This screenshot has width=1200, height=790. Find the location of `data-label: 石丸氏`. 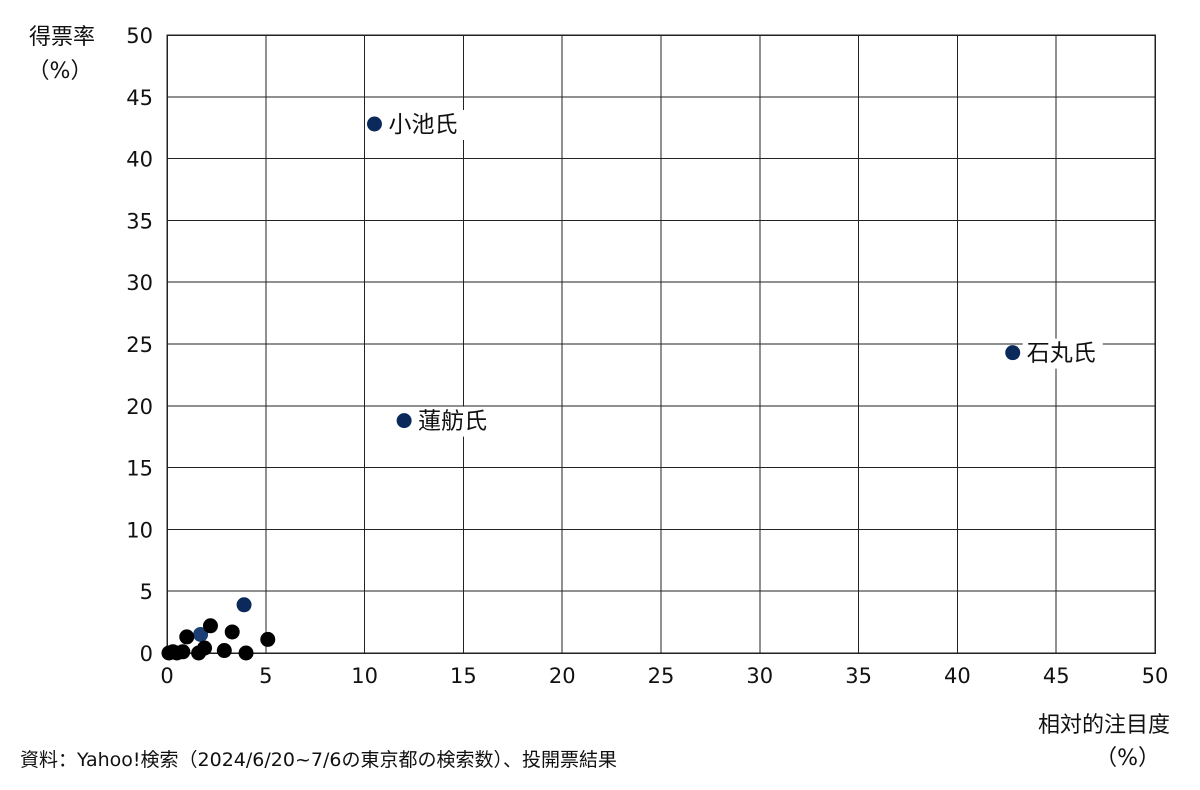

data-label: 石丸氏 is located at coordinates (1061, 354).